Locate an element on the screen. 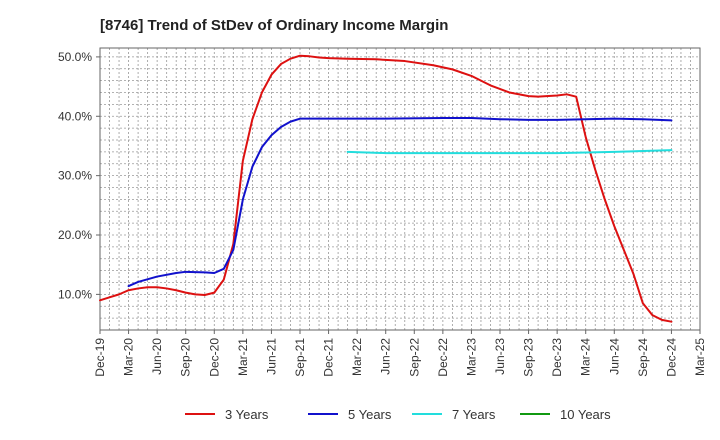 The height and width of the screenshot is (440, 720). x-tick-label: Jun-21 is located at coordinates (271, 356).